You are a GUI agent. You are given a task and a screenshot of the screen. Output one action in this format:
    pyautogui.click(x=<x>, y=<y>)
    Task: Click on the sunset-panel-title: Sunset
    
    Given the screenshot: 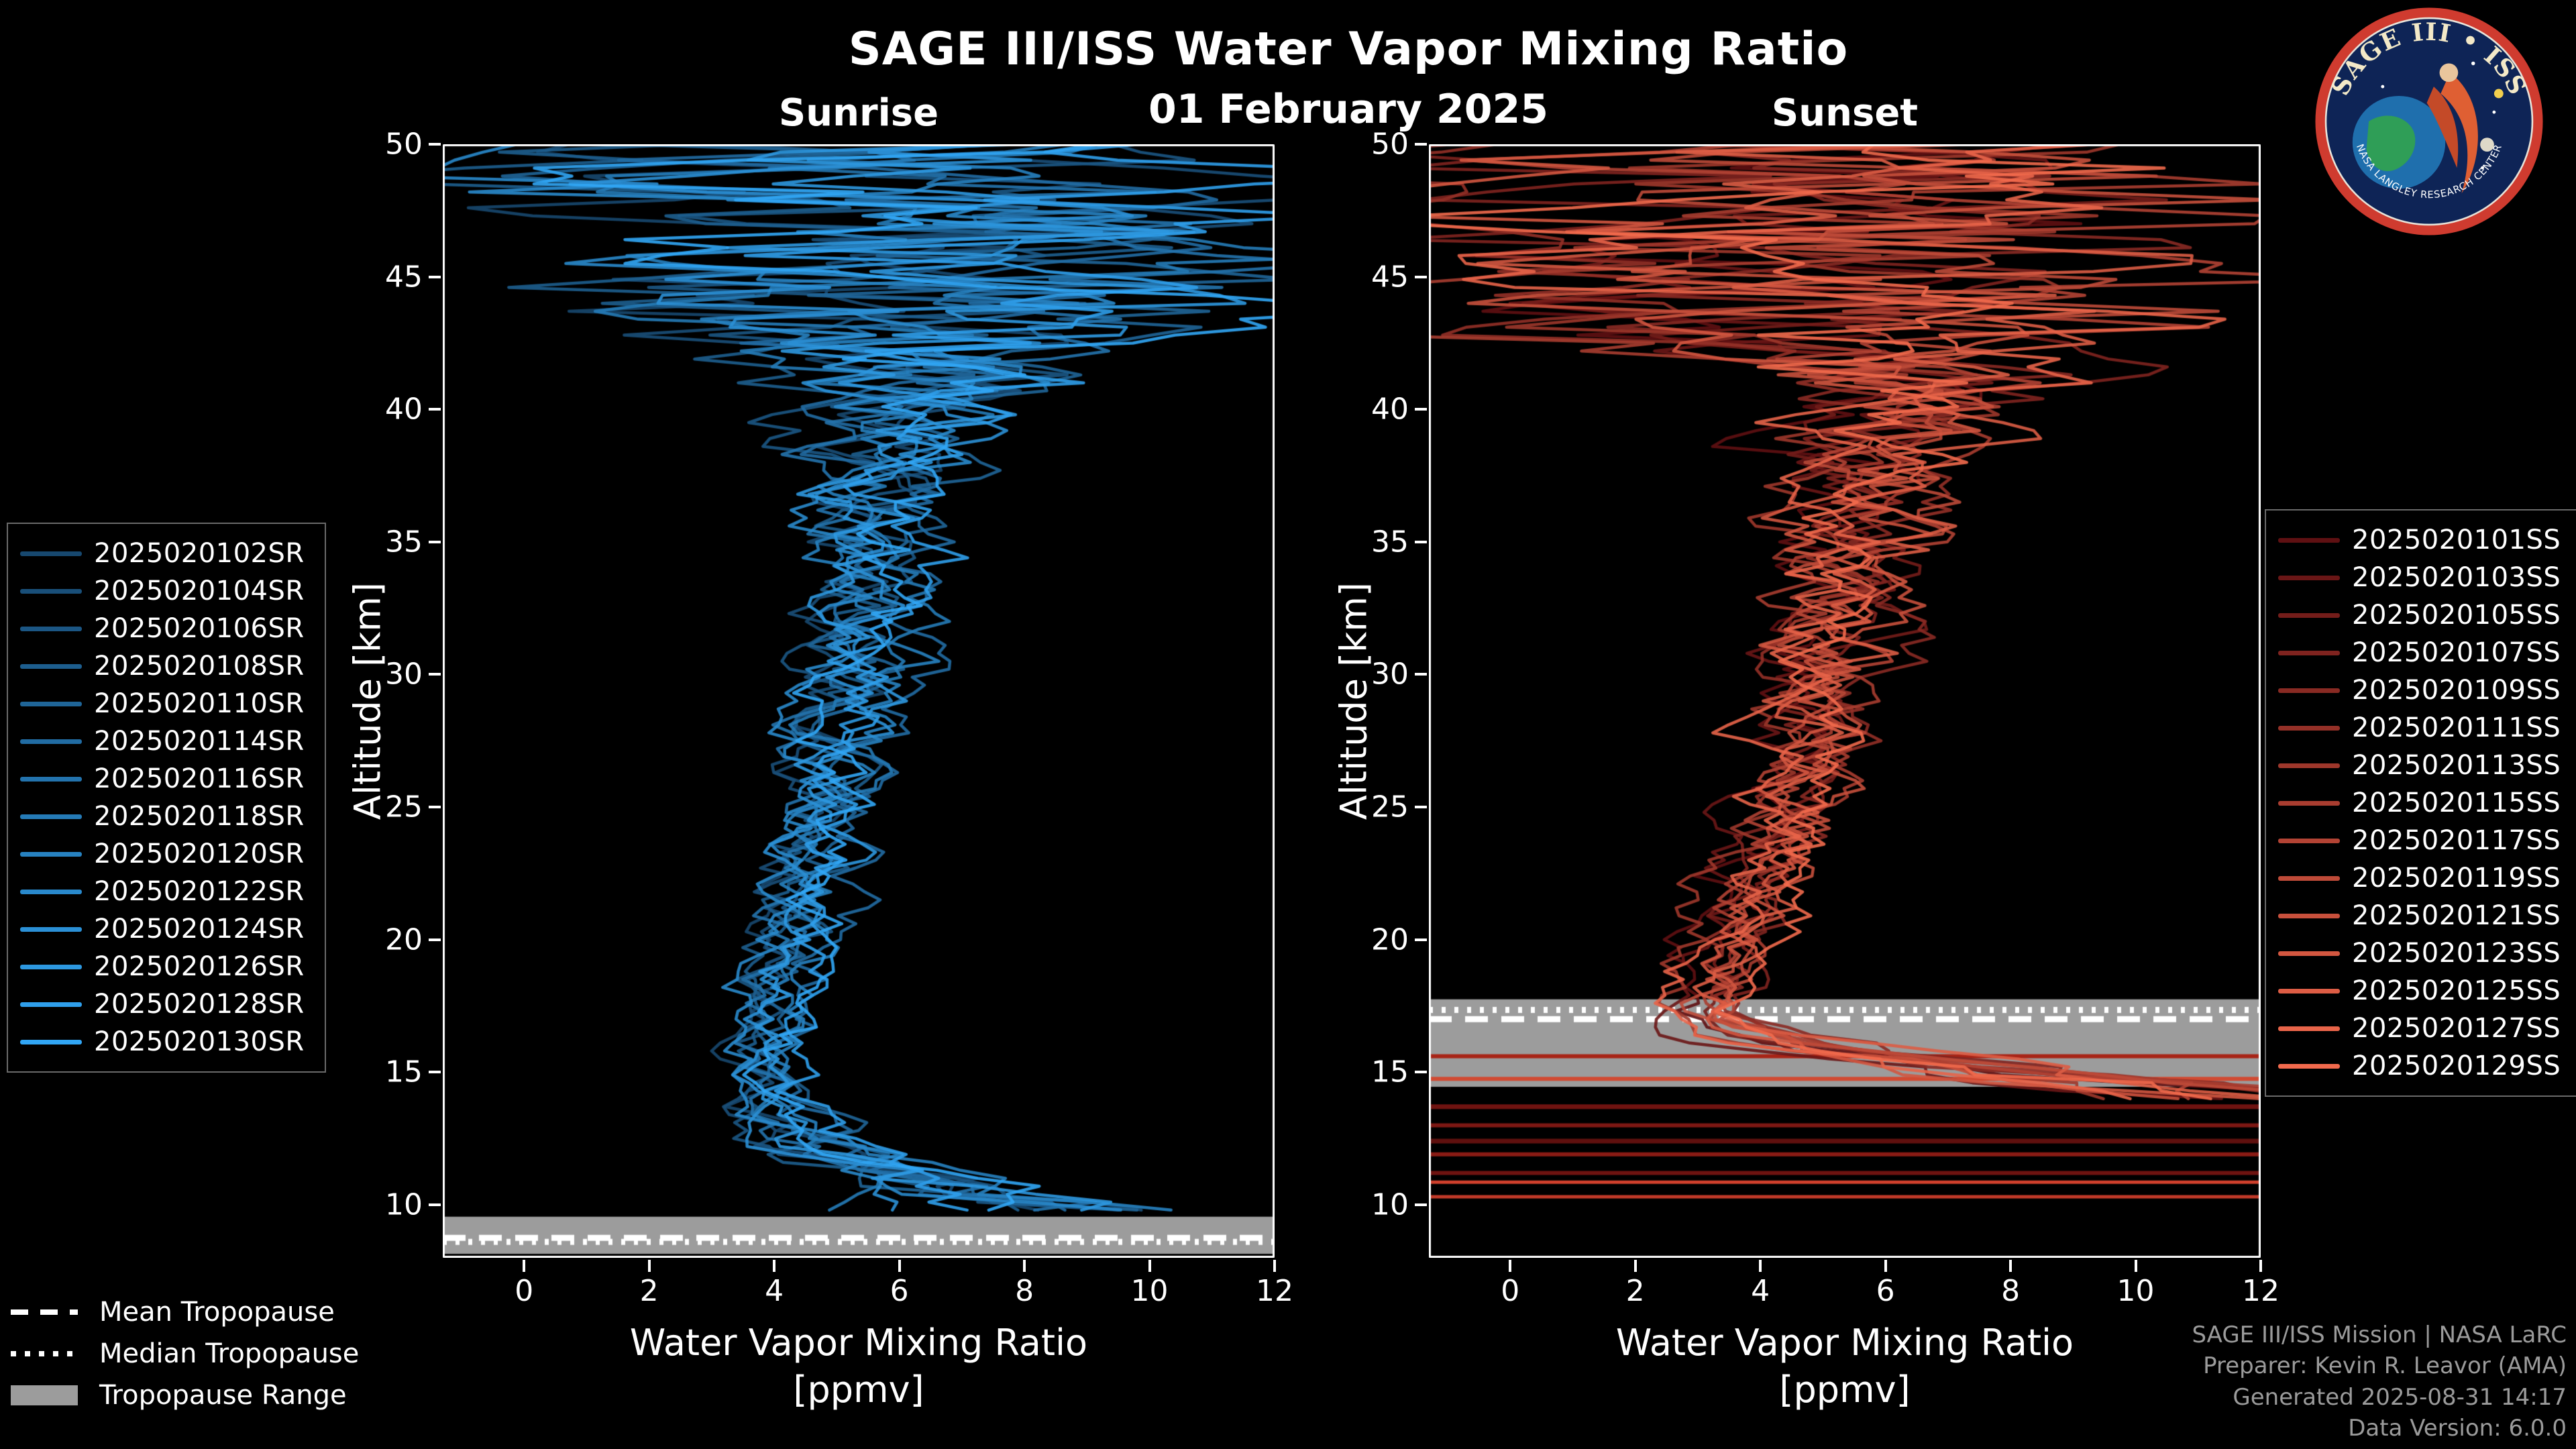 What is the action you would take?
    pyautogui.click(x=1845, y=113)
    